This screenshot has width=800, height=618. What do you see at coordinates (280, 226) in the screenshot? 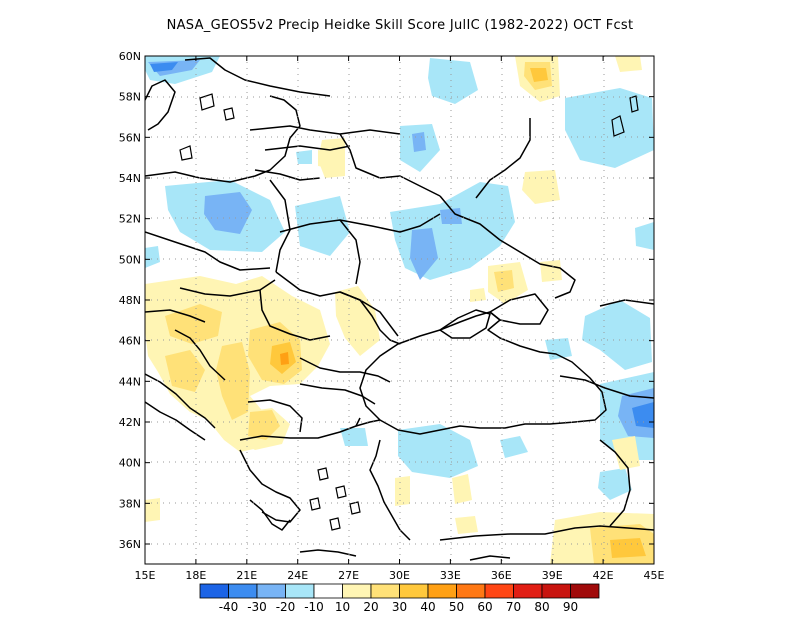
I see `poland-border-east` at bounding box center [280, 226].